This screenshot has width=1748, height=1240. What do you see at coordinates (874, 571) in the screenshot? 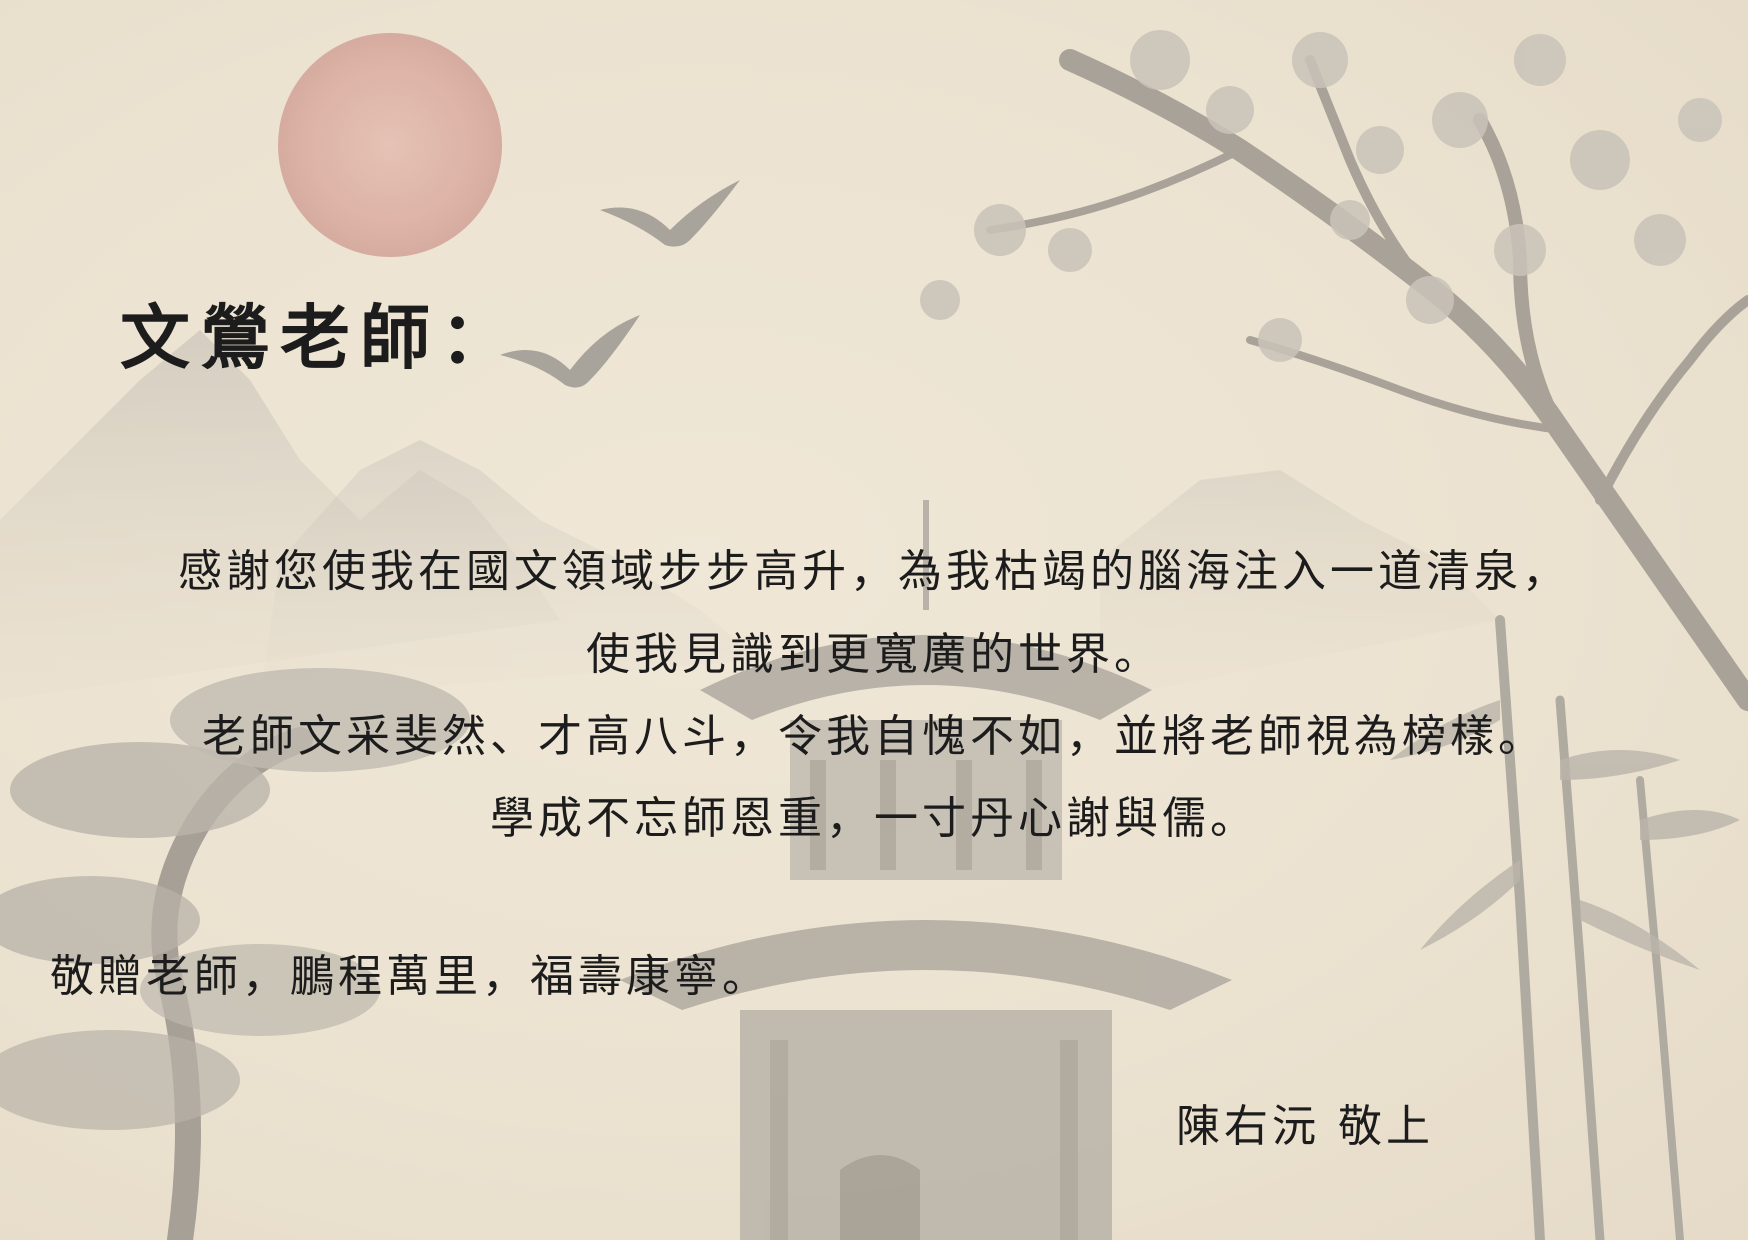
I see `body-line-1: 感謝您使我在國文領域步步高升，為我枯竭的腦海注入一道清泉，` at bounding box center [874, 571].